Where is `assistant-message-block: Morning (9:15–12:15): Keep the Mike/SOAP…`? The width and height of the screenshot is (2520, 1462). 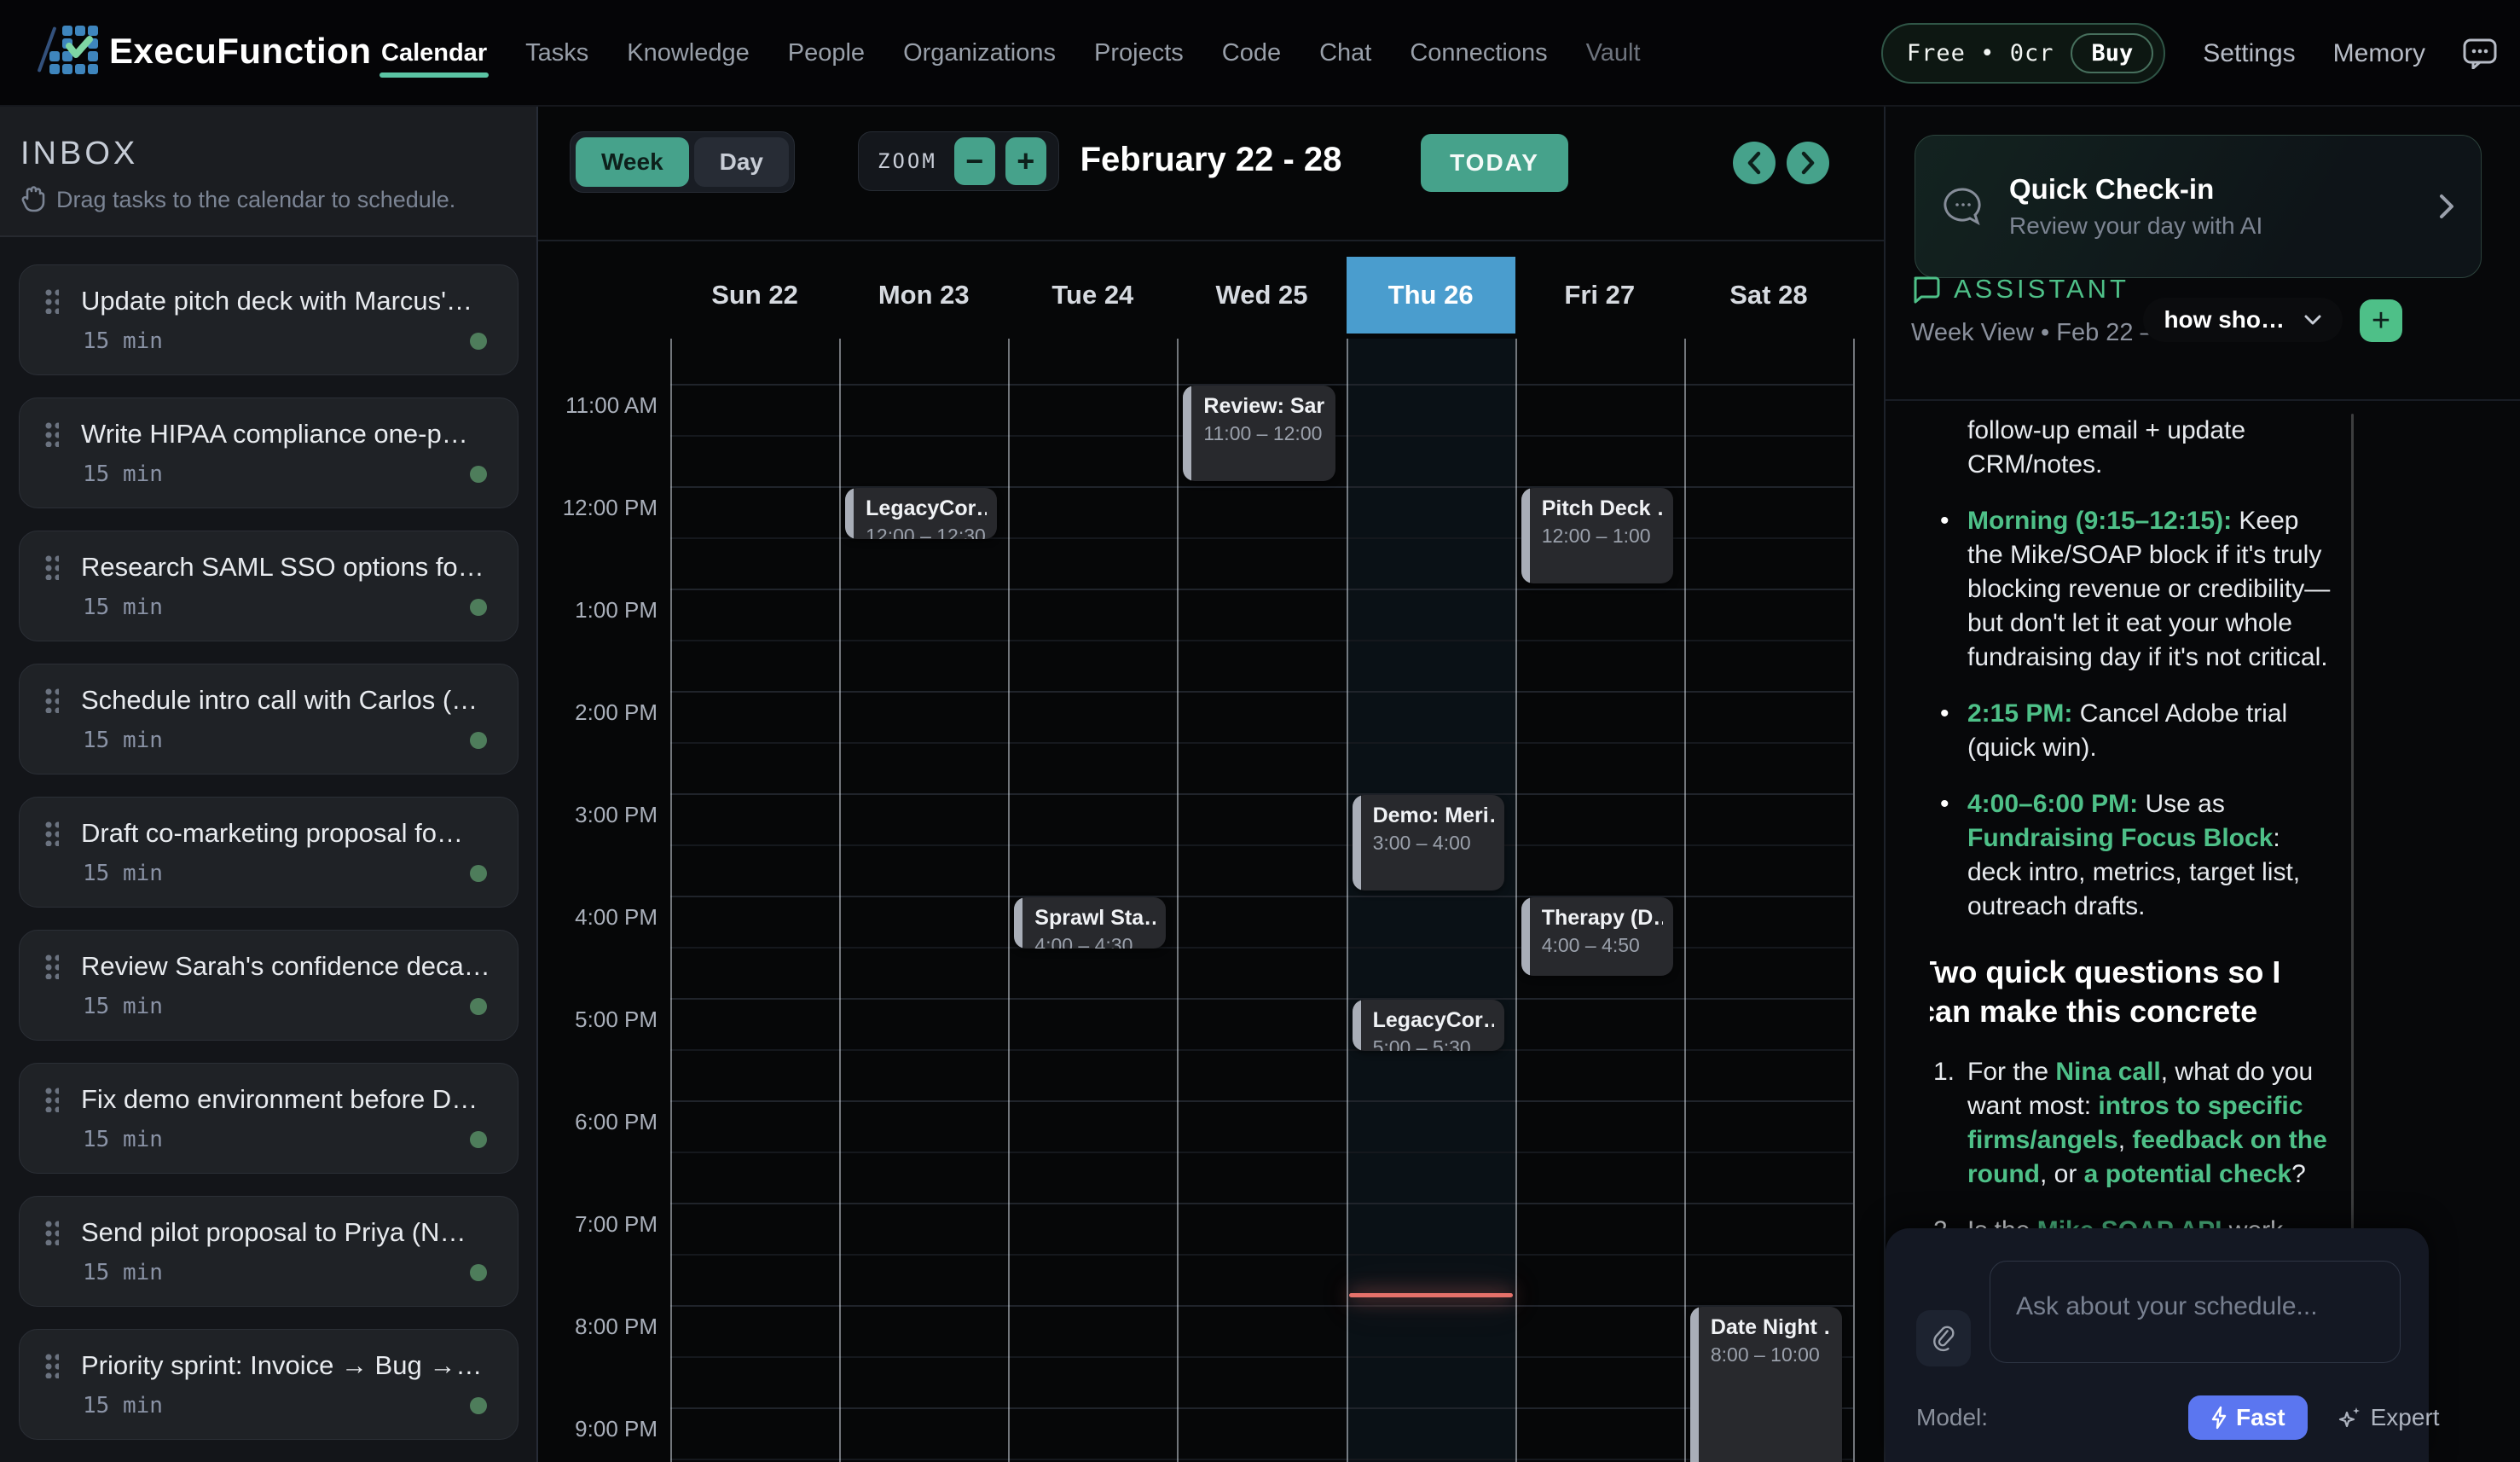 assistant-message-block: Morning (9:15–12:15): Keep the Mike/SOAP… is located at coordinates (2134, 589).